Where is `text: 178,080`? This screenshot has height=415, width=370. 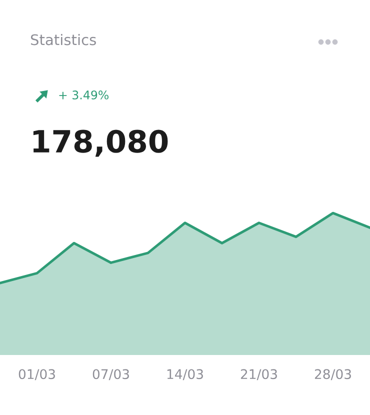 text: 178,080 is located at coordinates (100, 143).